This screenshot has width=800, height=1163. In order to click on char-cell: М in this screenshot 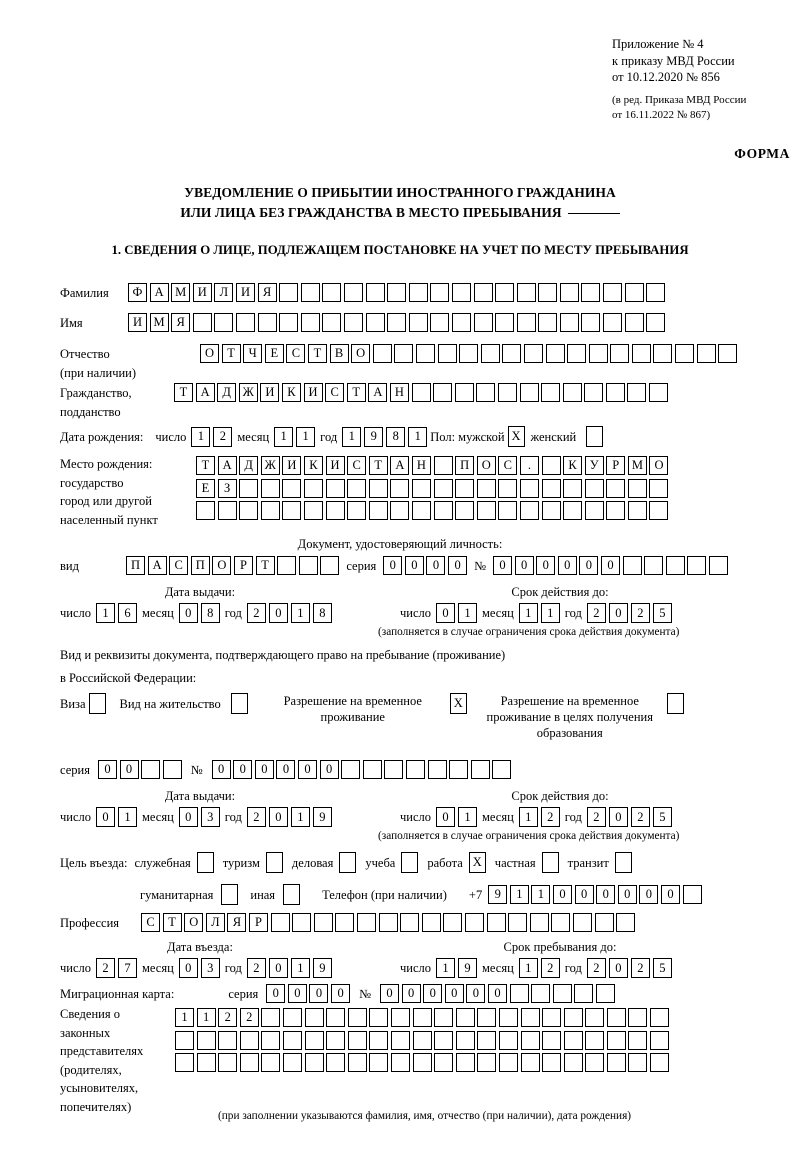, I will do `click(159, 322)`.